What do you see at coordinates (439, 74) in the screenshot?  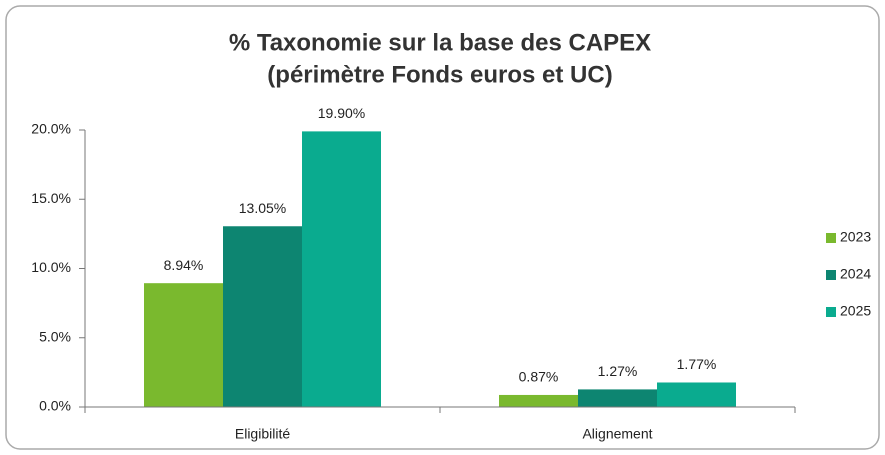 I see `chart-subtitle: (périmètre Fonds euros et UC)` at bounding box center [439, 74].